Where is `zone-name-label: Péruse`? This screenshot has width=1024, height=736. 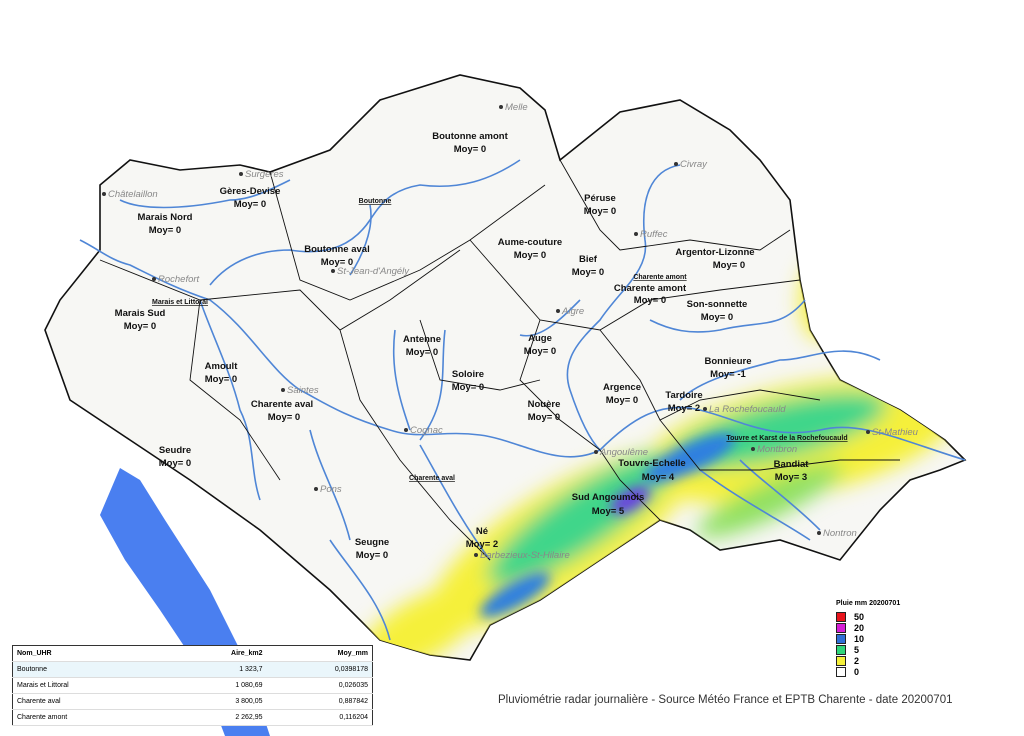
zone-name-label: Péruse is located at coordinates (600, 198).